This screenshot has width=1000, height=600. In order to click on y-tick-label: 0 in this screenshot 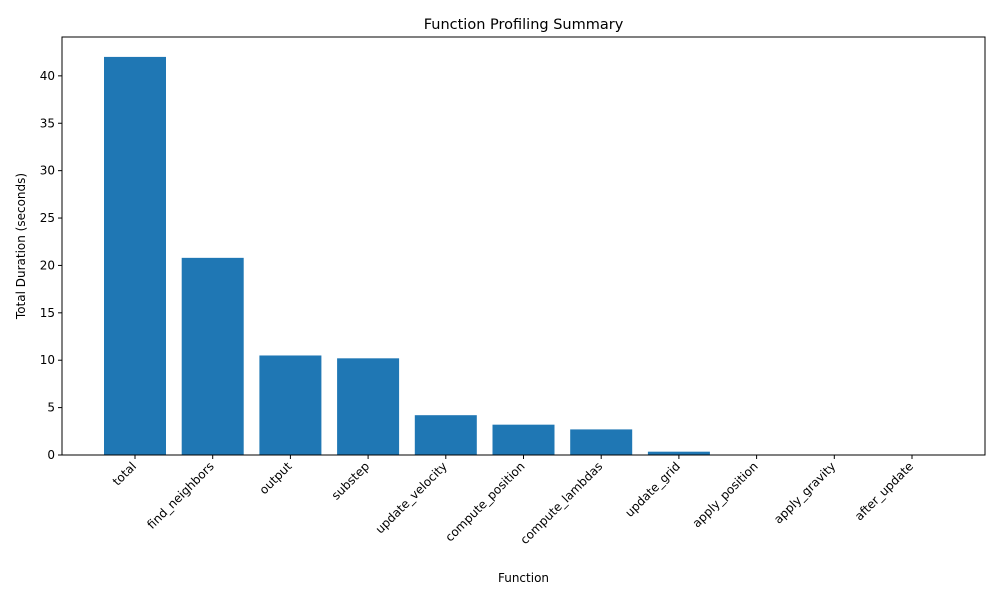, I will do `click(51, 455)`.